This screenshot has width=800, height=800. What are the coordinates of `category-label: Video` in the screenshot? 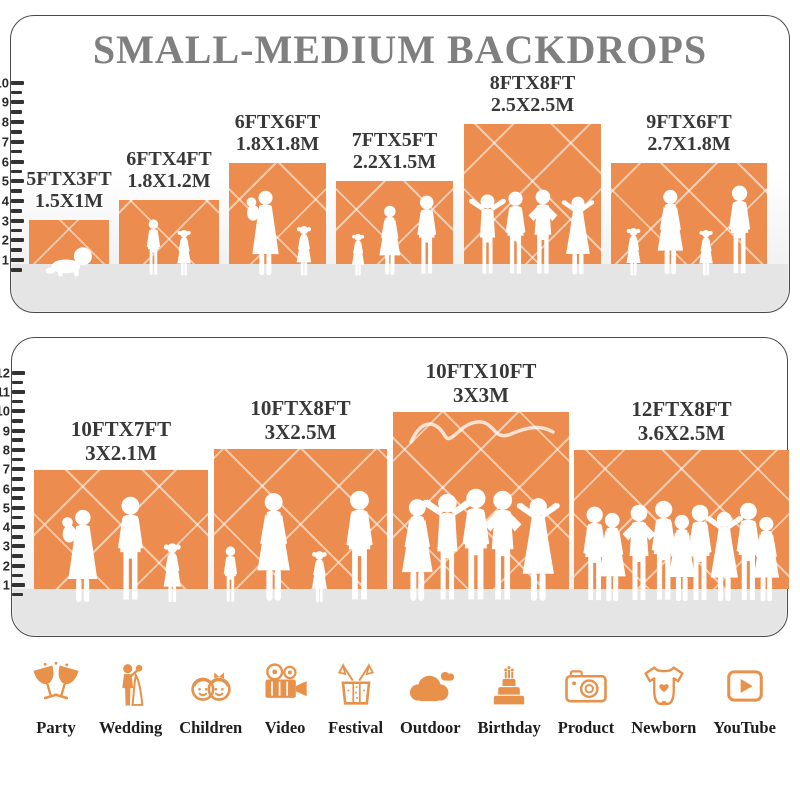 It's located at (285, 727).